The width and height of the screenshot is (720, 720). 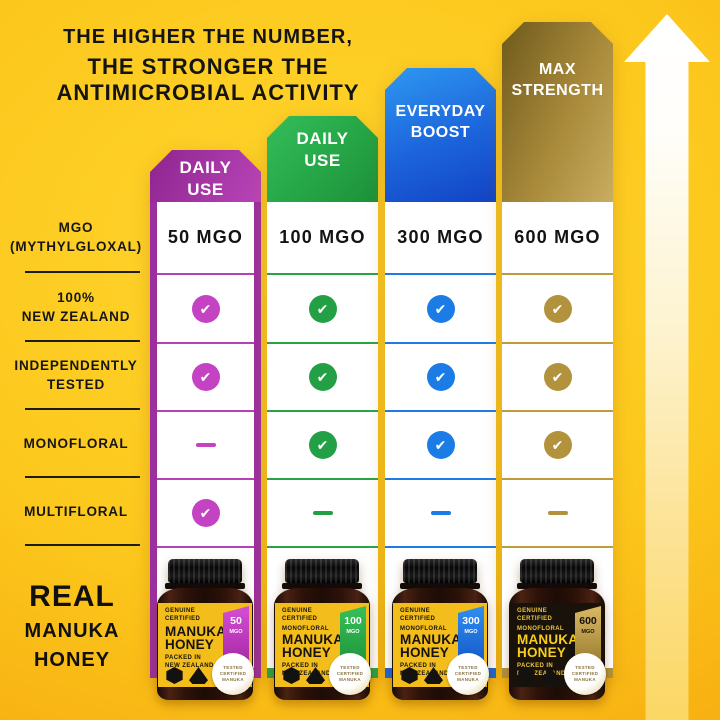 I want to click on row-label-new-zealand: 100% NEW ZEALAND, so click(x=76, y=307).